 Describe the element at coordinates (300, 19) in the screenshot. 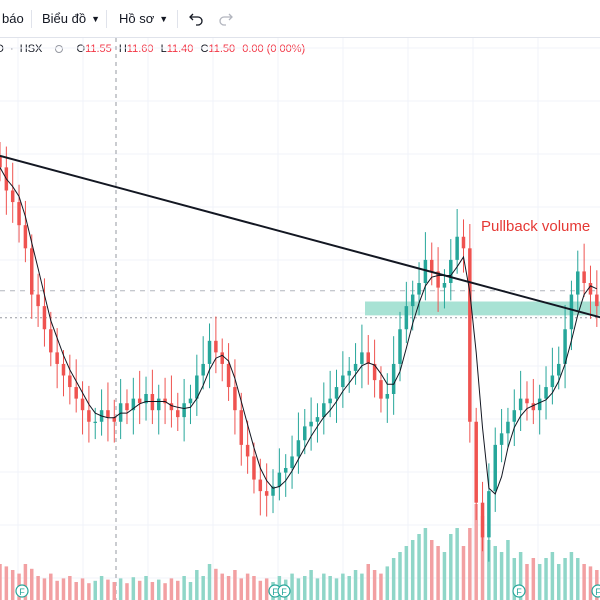

I see `top-toolbar: báo Biểu đồ ▼ Hồ sơ ▼` at that location.